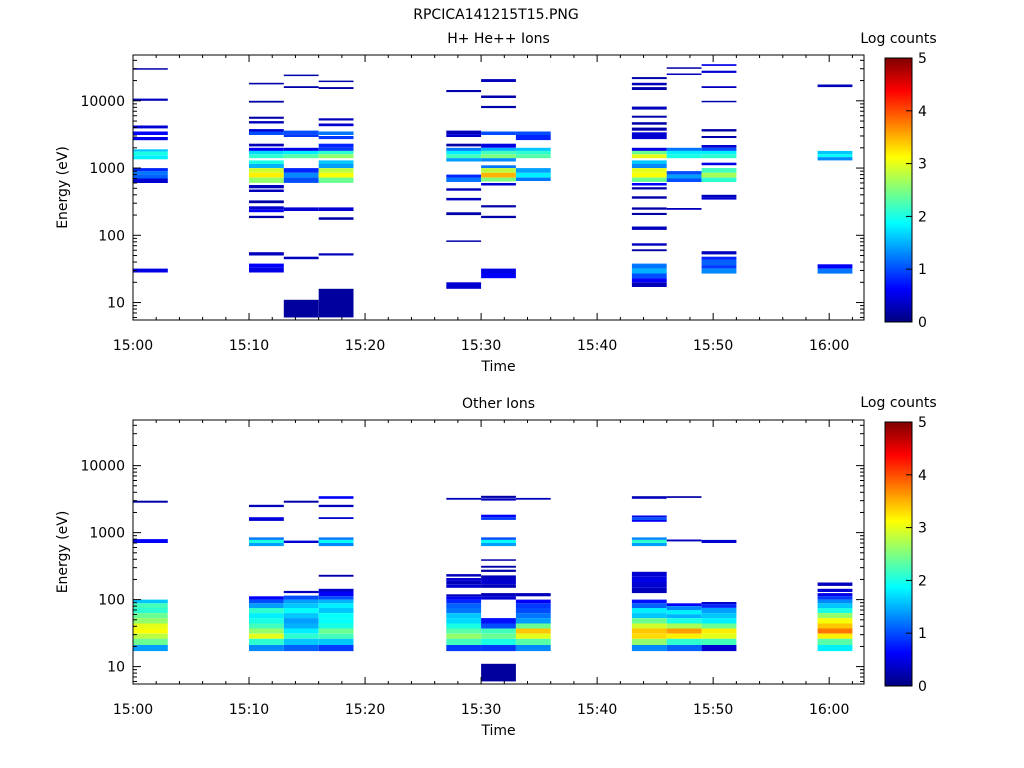 The image size is (1024, 768). Describe the element at coordinates (713, 710) in the screenshot. I see `x-tick-label: 15:50` at that location.